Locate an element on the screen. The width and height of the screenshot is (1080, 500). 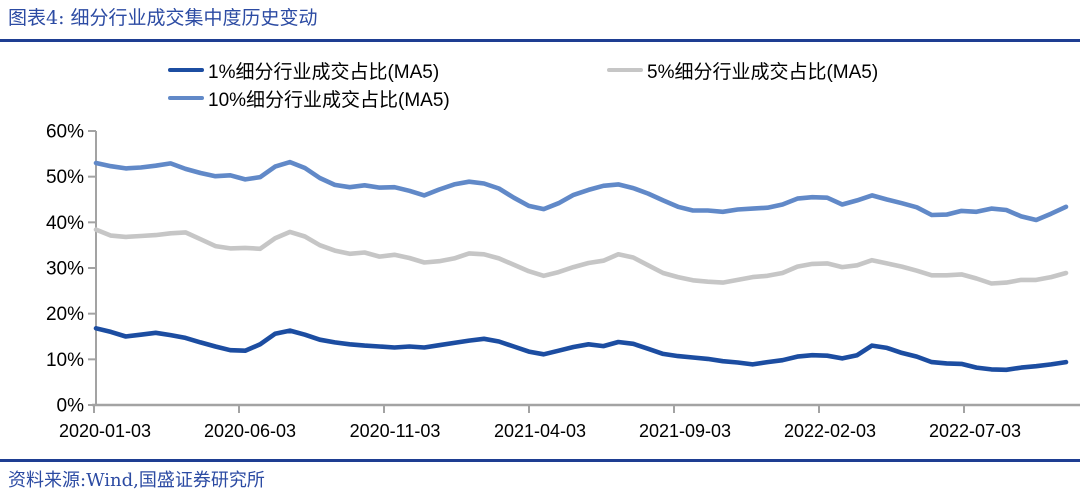
x-tick-label: 2021-04-03 is located at coordinates (540, 431).